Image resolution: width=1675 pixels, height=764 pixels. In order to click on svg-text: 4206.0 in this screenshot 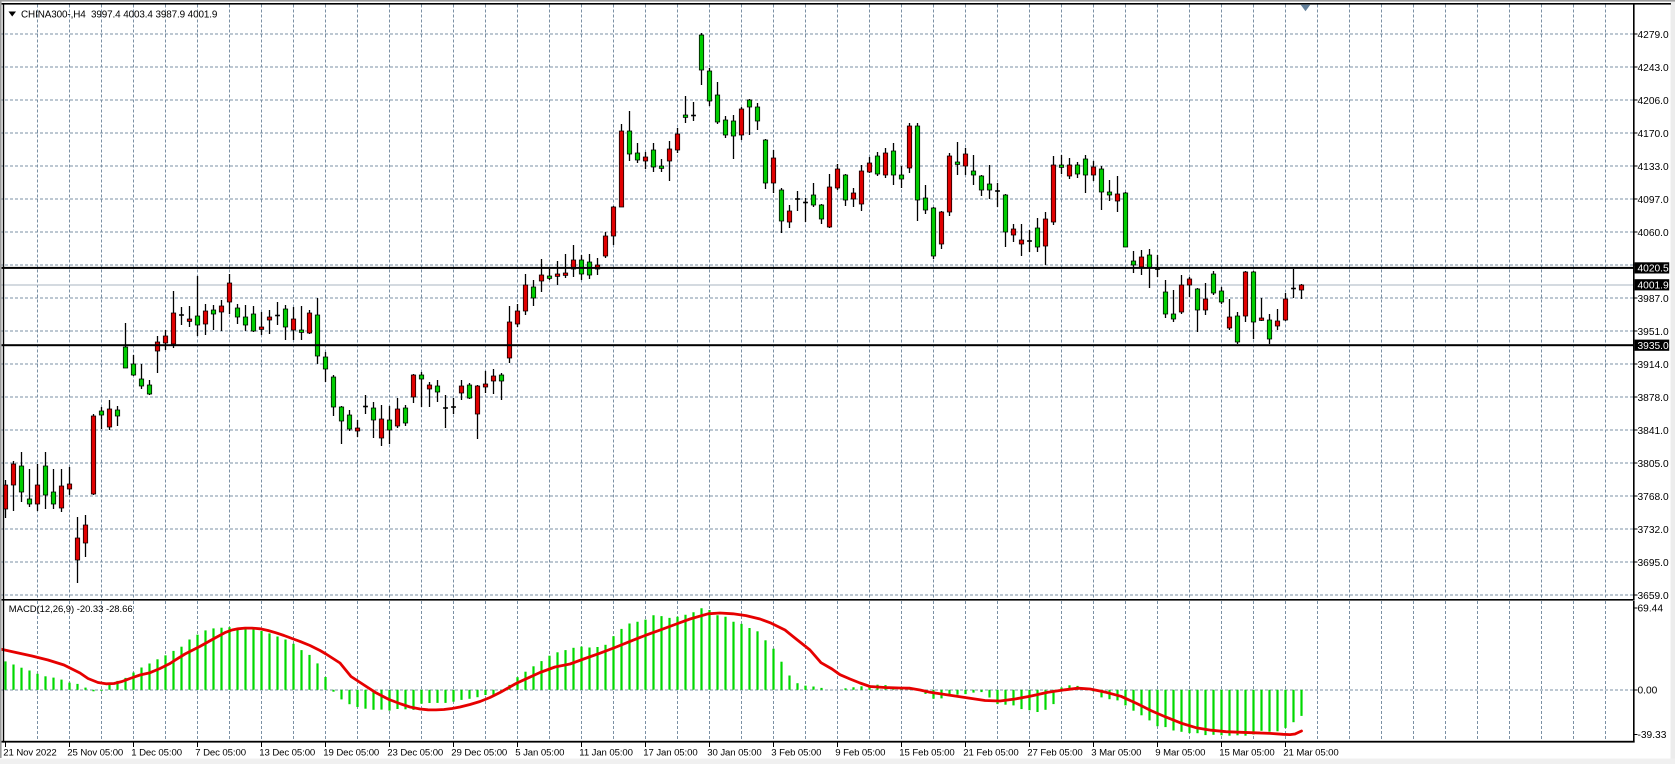, I will do `click(1653, 101)`.